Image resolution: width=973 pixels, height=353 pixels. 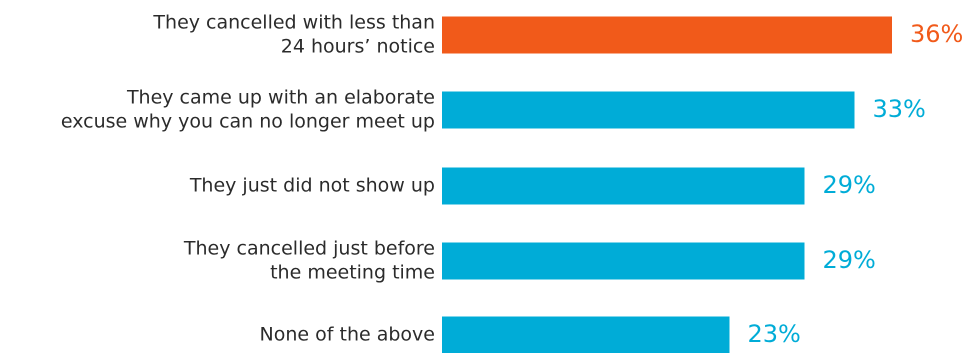 What do you see at coordinates (352, 273) in the screenshot?
I see `category-label: the meeting time` at bounding box center [352, 273].